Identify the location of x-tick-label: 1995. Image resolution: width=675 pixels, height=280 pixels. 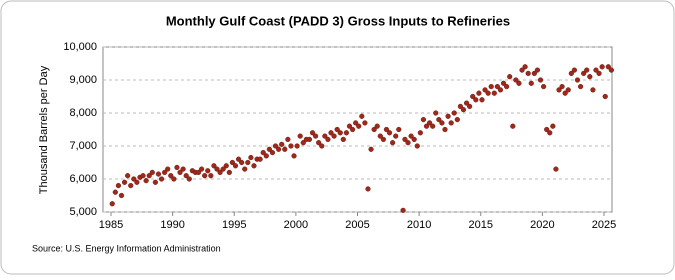
(234, 225).